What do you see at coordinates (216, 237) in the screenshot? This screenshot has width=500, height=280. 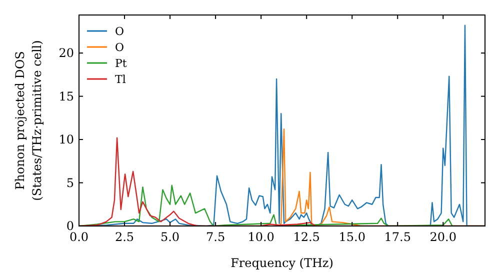 I see `x-tick-label: 7.5` at bounding box center [216, 237].